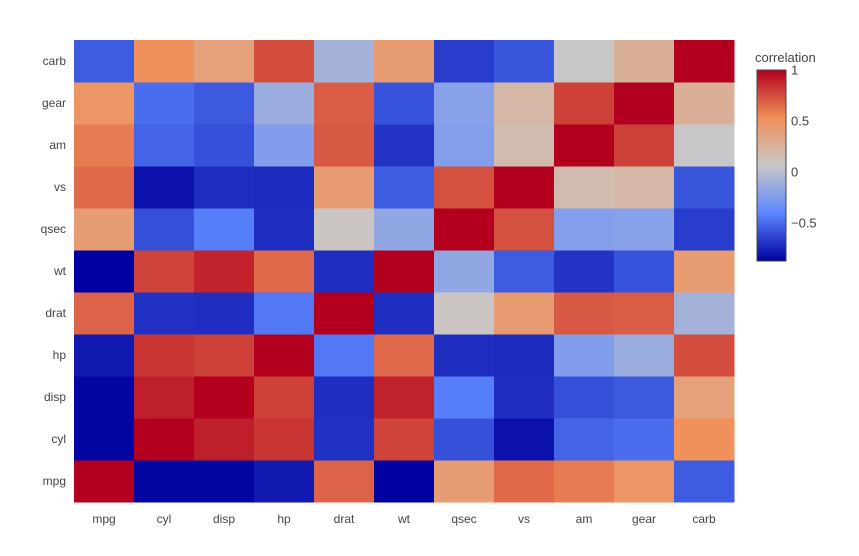 This screenshot has width=859, height=556. What do you see at coordinates (644, 439) in the screenshot?
I see `heatmap-cell-cyl-gear` at bounding box center [644, 439].